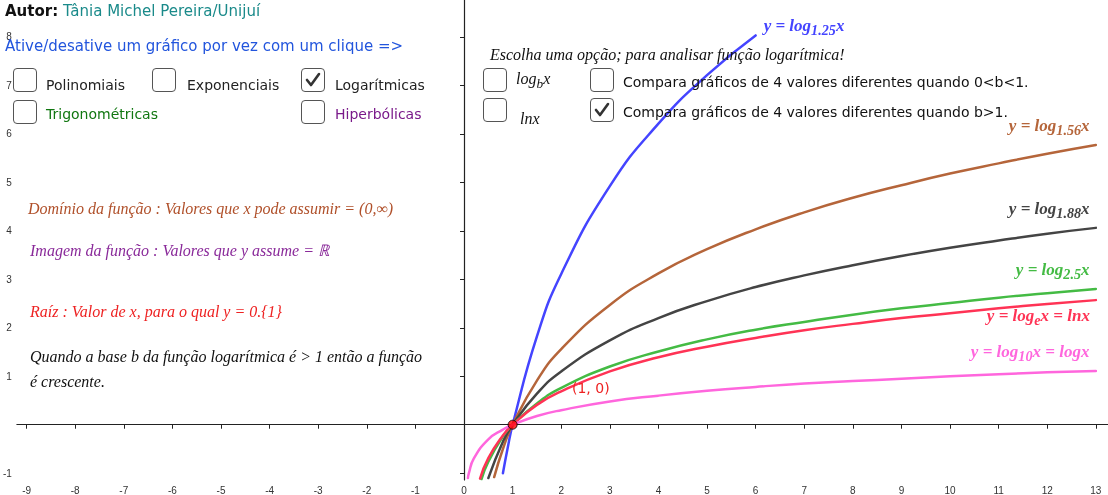 The image size is (1108, 495). I want to click on y-tick-label: 7, so click(9, 85).